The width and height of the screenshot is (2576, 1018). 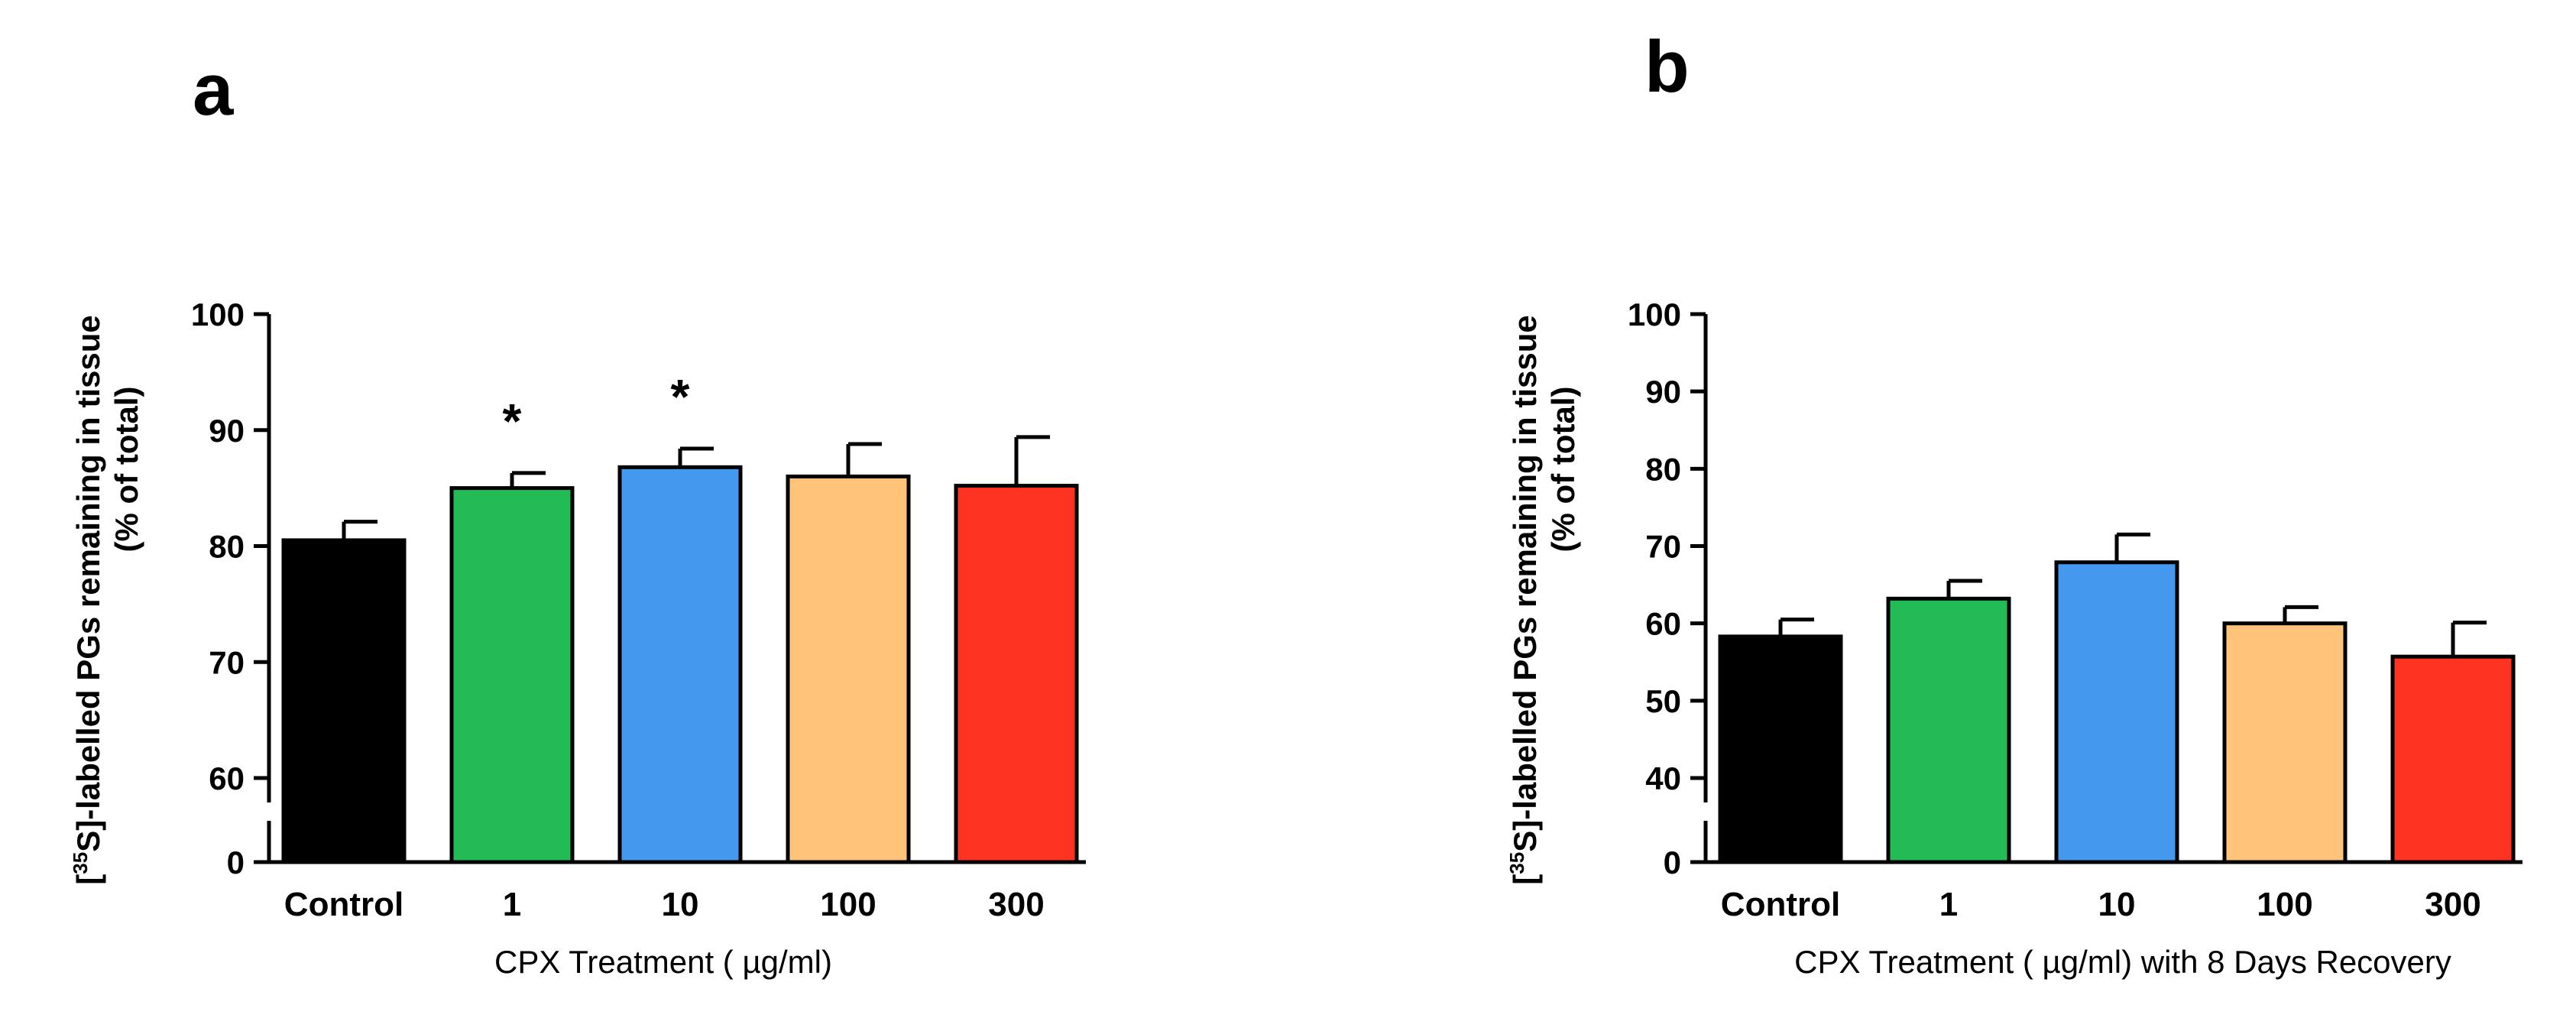 I want to click on panel-a-y-tick-label: 100, so click(x=218, y=315).